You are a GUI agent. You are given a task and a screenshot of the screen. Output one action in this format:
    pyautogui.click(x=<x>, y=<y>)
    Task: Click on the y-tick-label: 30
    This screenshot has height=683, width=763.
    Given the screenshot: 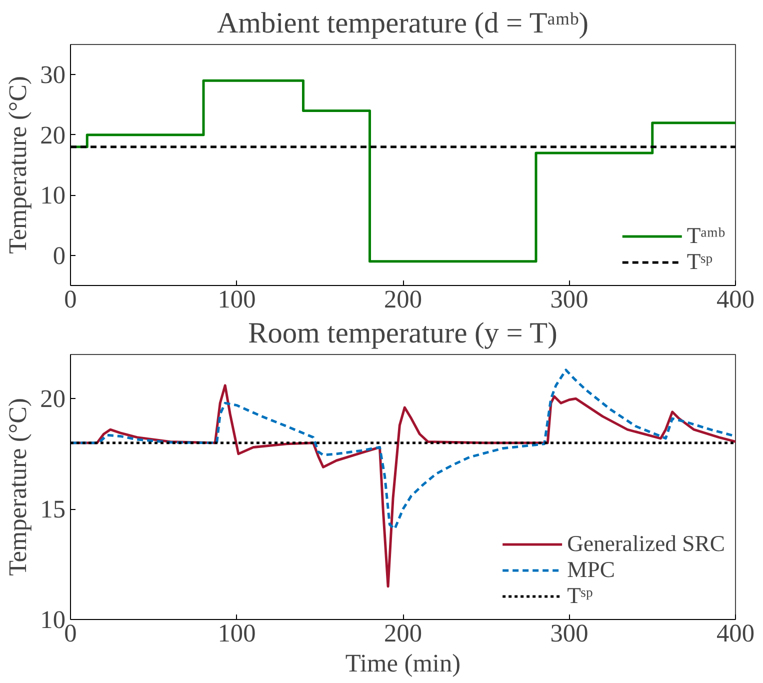 What is the action you would take?
    pyautogui.click(x=53, y=75)
    